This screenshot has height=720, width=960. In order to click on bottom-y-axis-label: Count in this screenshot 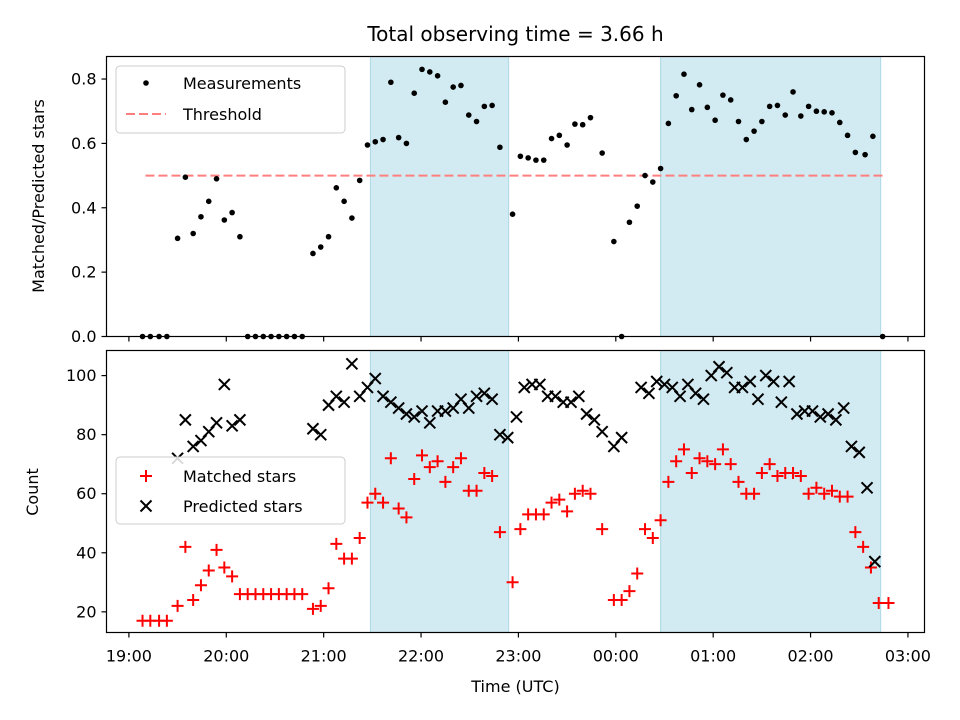, I will do `click(32, 492)`.